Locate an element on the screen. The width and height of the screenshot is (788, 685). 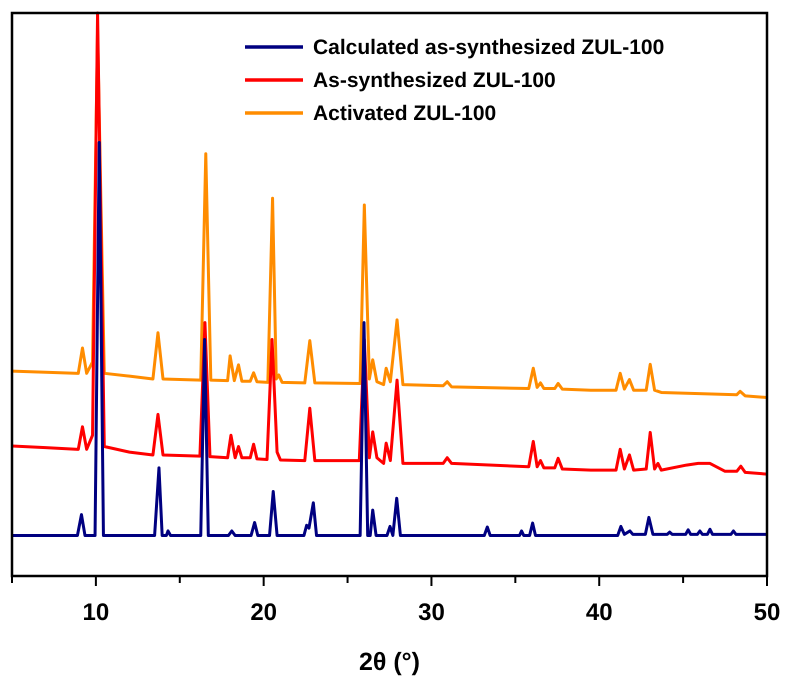
x-tick-label: 20 is located at coordinates (264, 612).